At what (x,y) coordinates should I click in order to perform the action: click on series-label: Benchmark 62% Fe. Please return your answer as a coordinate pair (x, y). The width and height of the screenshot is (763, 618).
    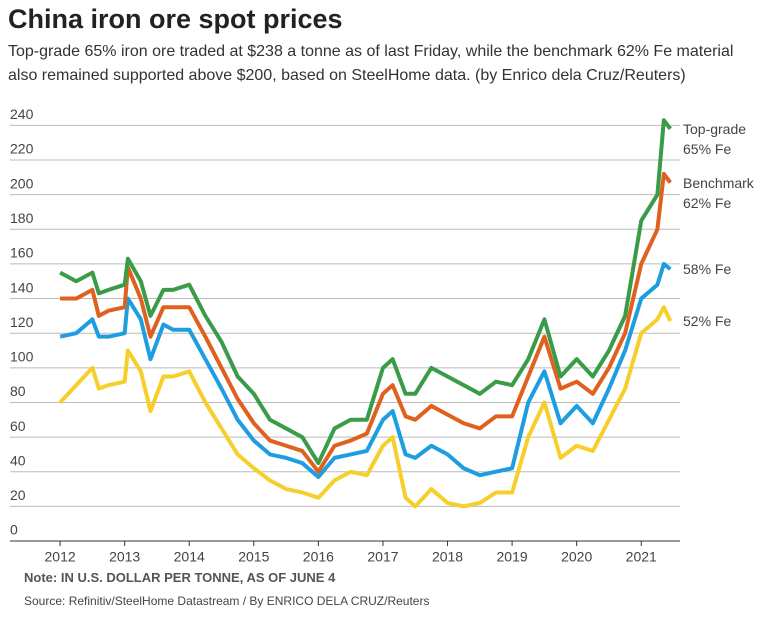
    Looking at the image, I should click on (718, 192).